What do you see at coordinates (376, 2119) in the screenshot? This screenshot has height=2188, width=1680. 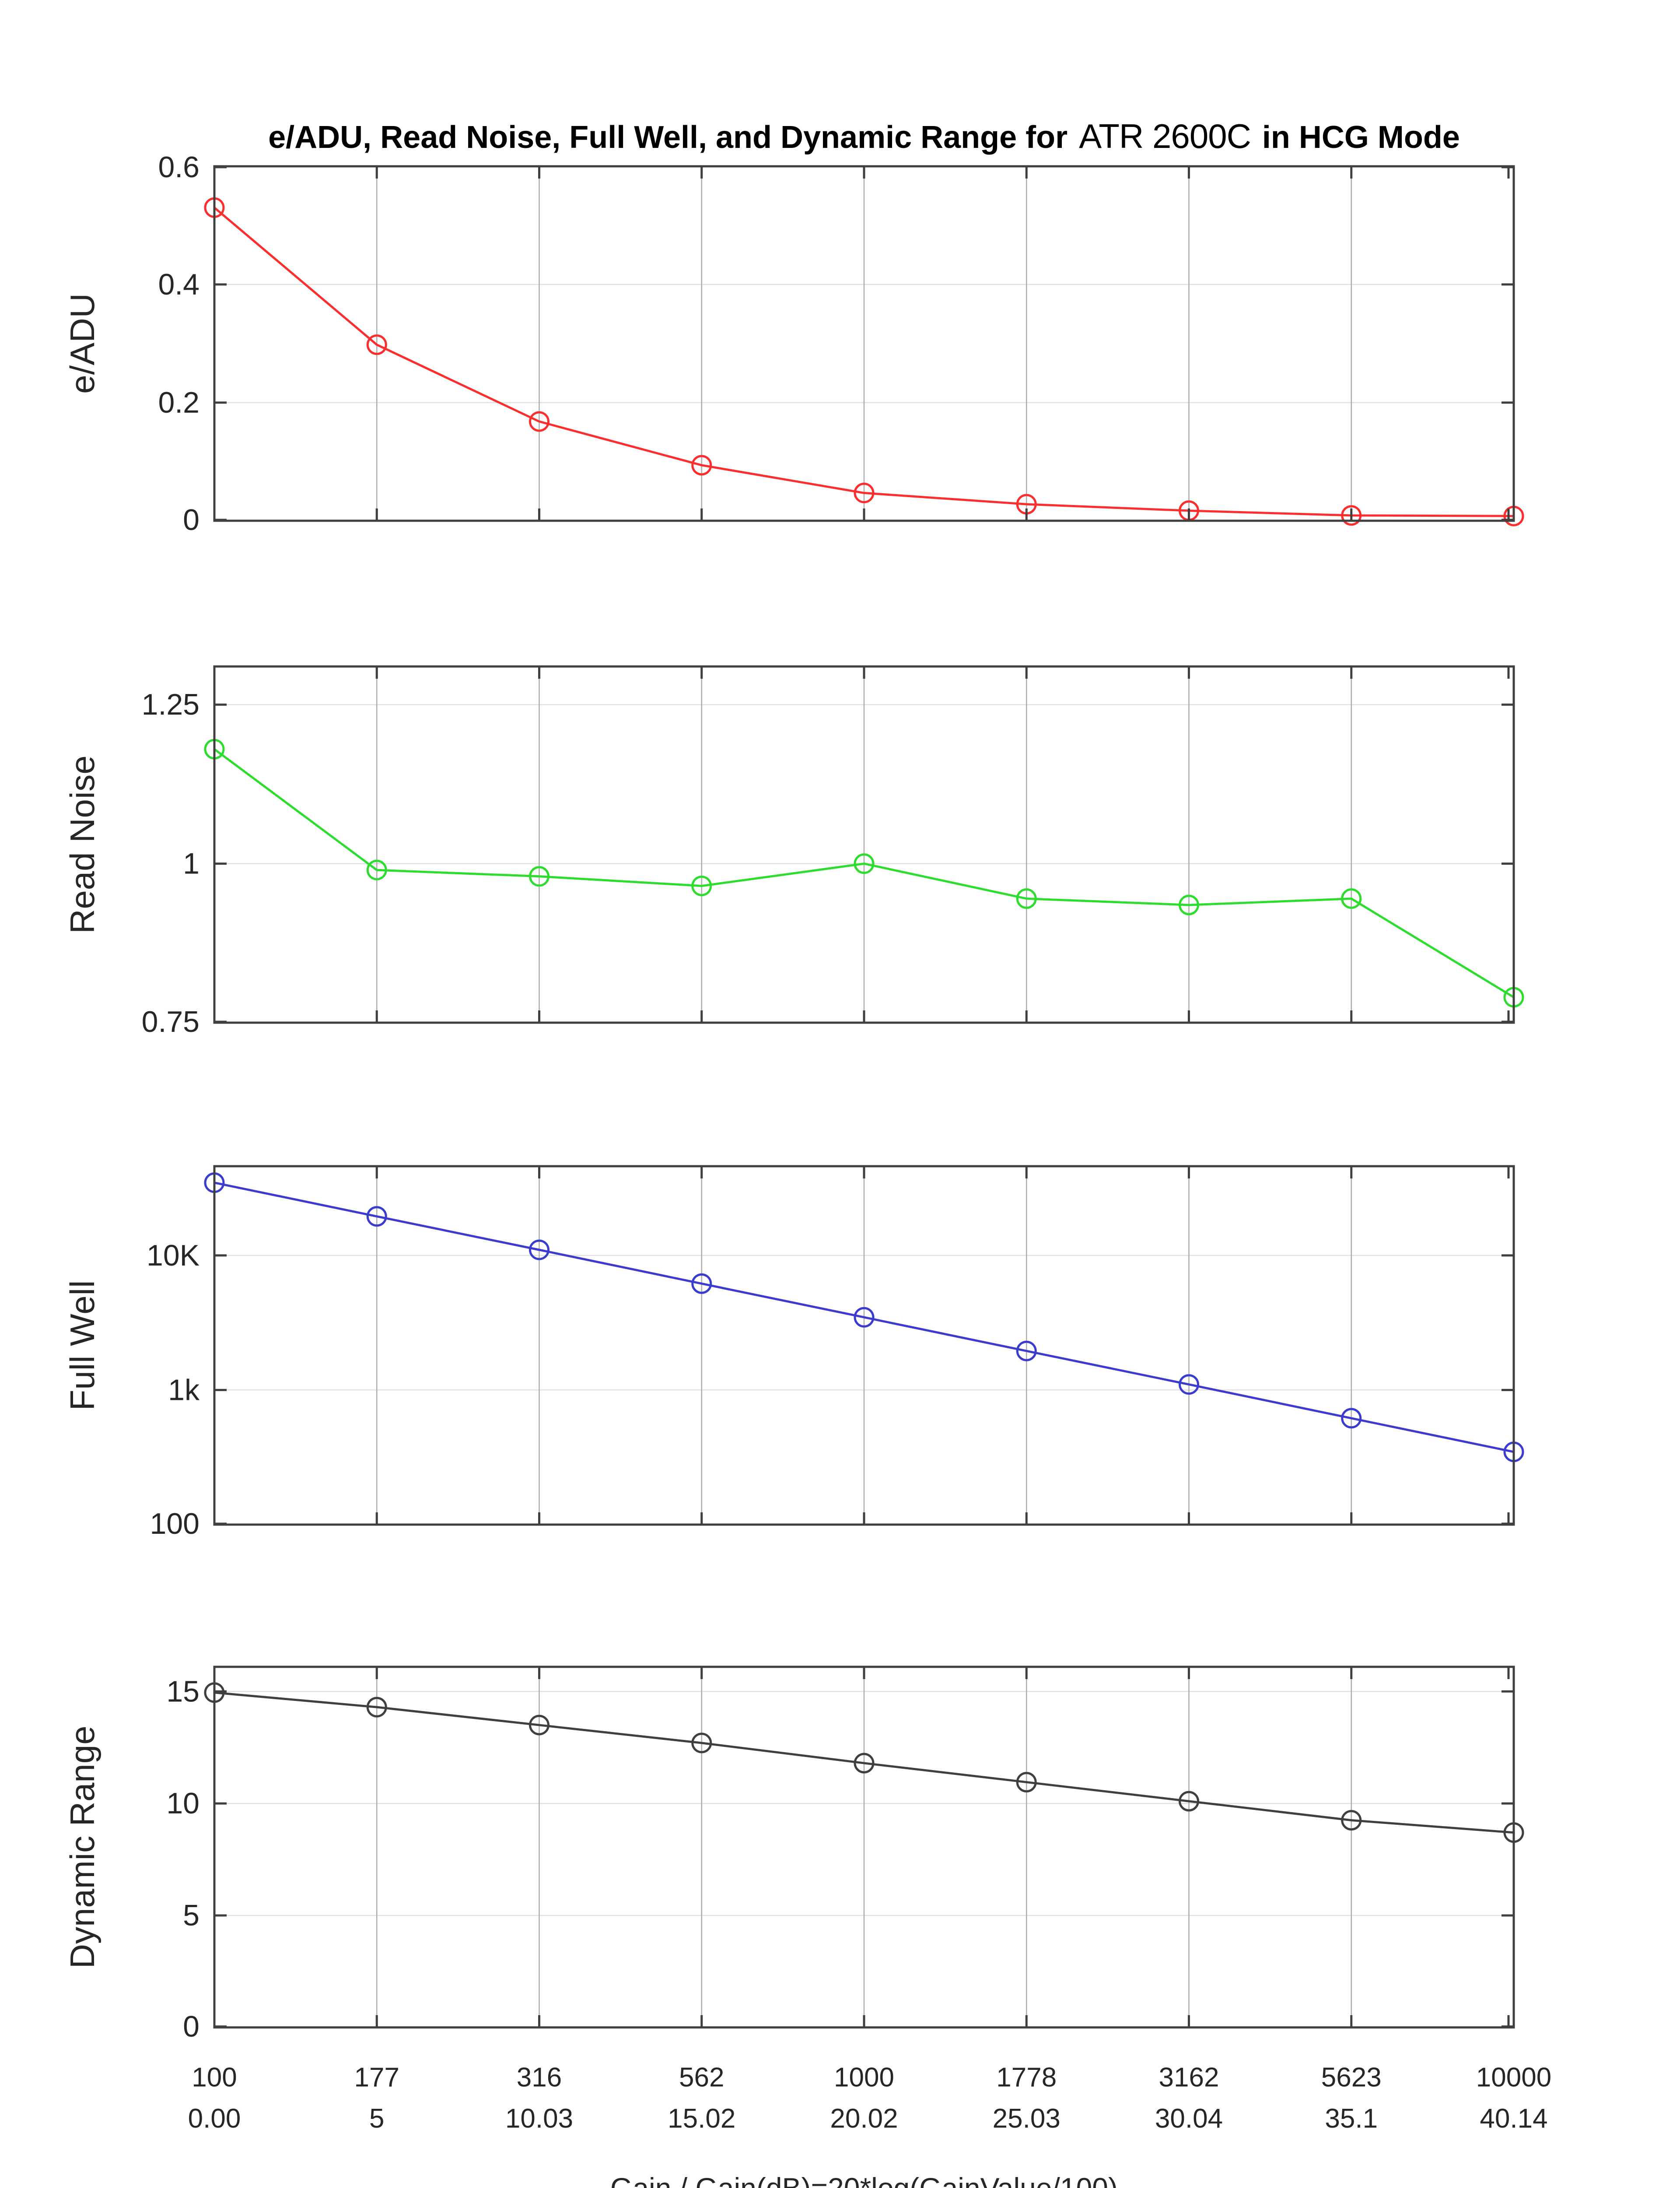 I see `x-tick-label-db: 5` at bounding box center [376, 2119].